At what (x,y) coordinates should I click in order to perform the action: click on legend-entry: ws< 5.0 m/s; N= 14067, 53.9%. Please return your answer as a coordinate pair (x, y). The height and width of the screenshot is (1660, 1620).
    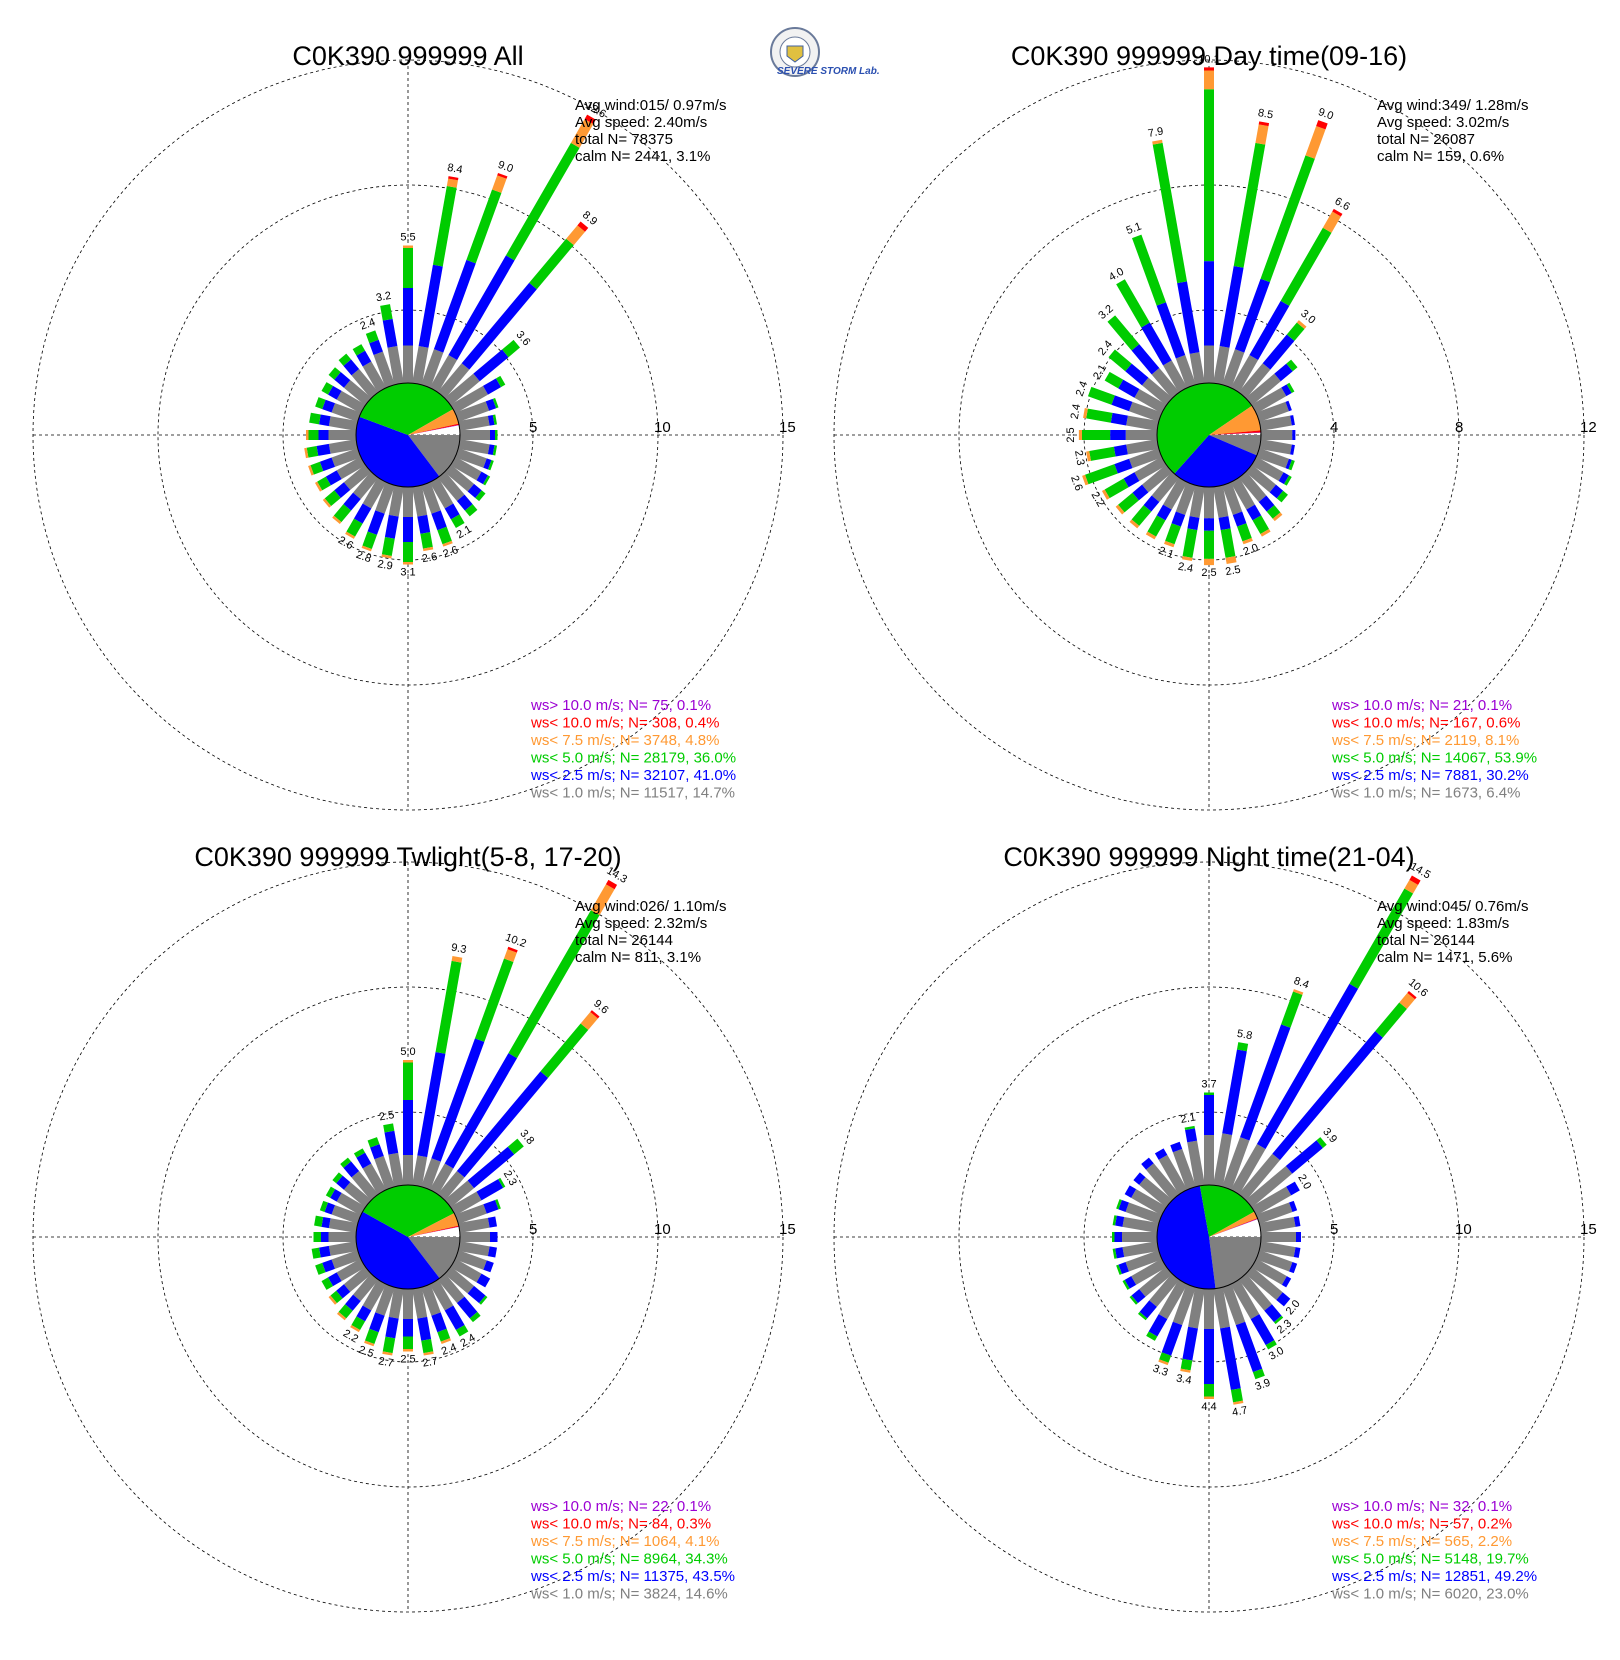
    Looking at the image, I should click on (1434, 758).